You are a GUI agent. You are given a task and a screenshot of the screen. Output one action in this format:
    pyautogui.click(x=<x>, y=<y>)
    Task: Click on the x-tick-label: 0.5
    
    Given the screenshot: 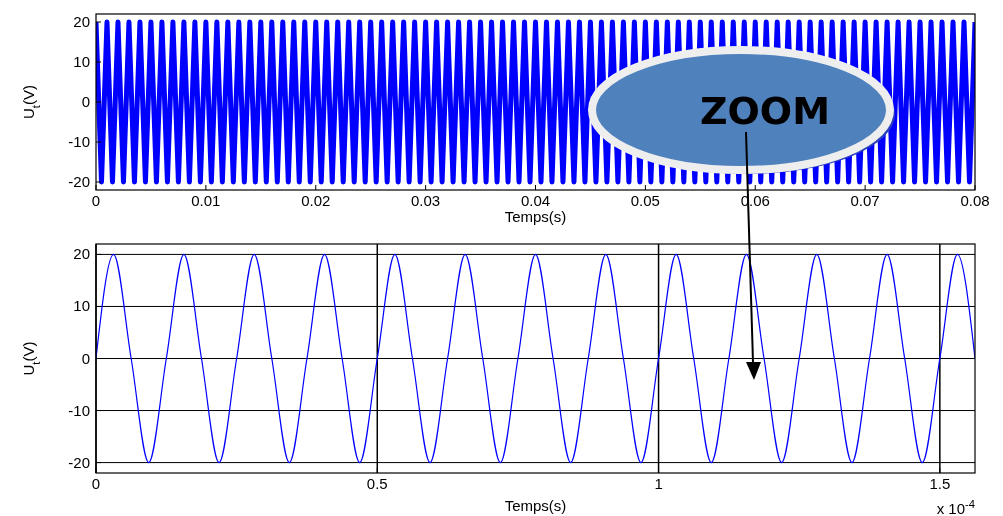 What is the action you would take?
    pyautogui.click(x=377, y=483)
    